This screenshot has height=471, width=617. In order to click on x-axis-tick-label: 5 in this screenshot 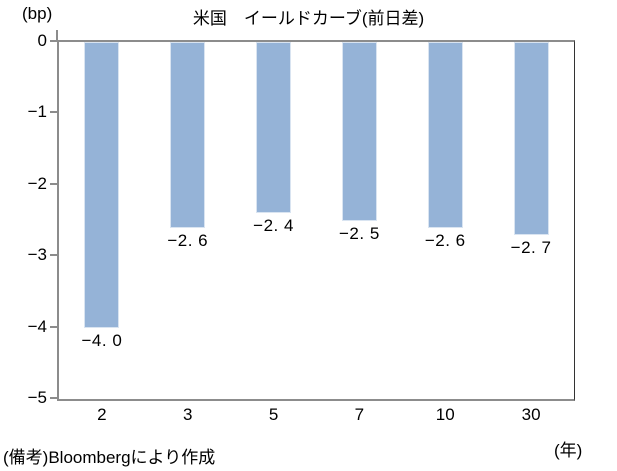, I will do `click(273, 414)`.